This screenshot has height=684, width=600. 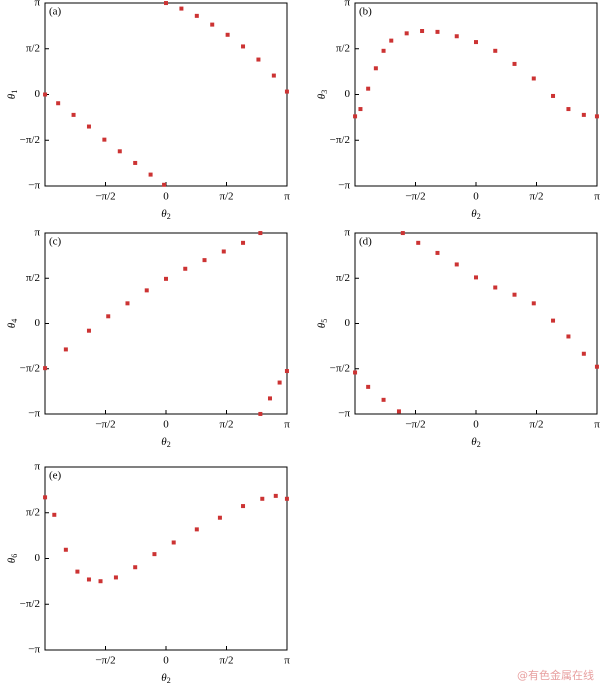 I want to click on y-axis-label-sub: 6, so click(x=14, y=556).